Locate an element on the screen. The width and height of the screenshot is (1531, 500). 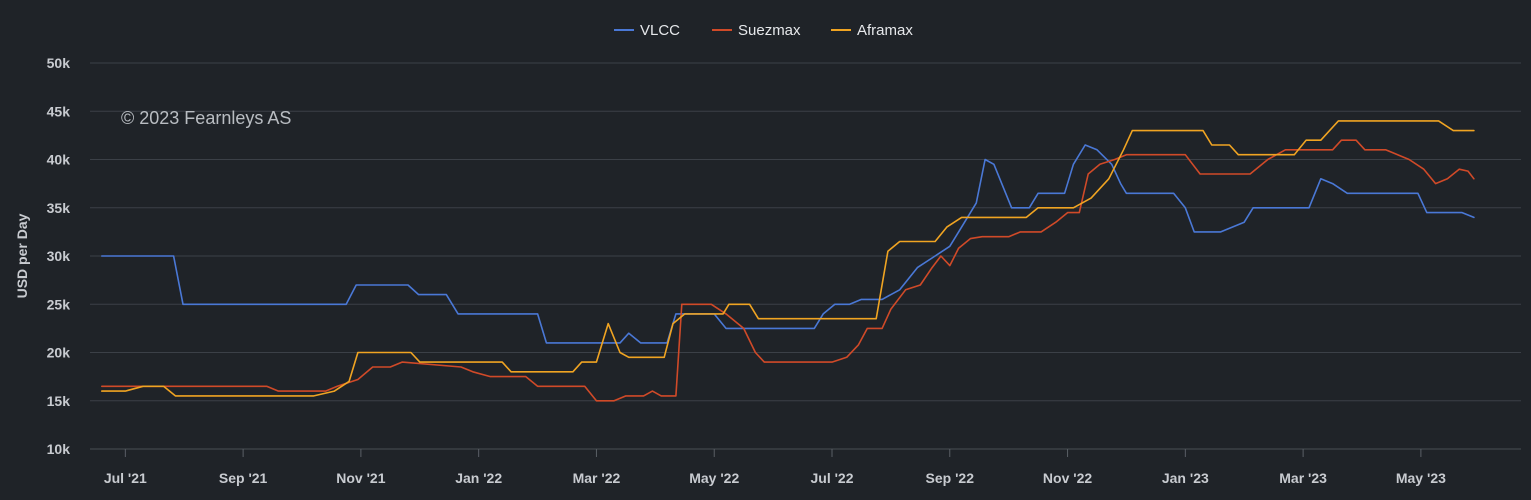
legend-label: VLCC is located at coordinates (660, 30).